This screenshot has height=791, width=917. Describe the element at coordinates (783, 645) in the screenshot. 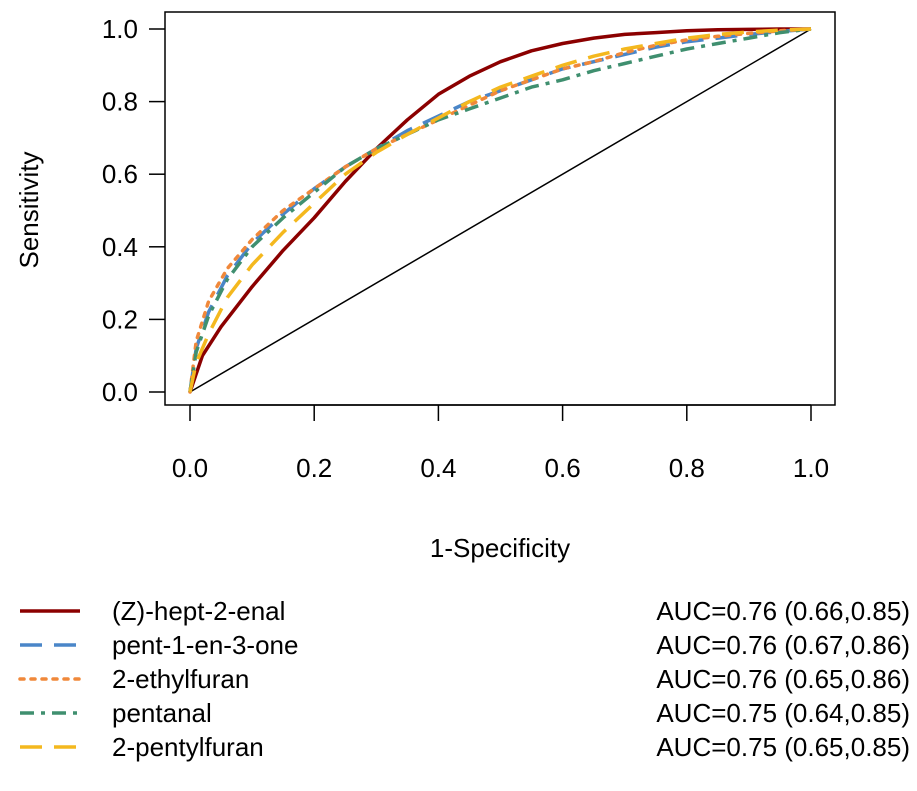

I see `legend-auc: AUC=0.76 (0.67,0.86)` at that location.